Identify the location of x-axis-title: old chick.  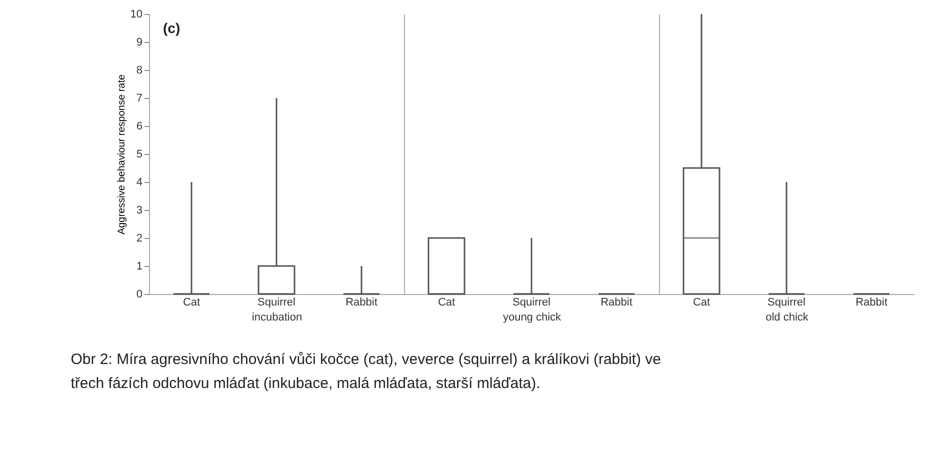
(787, 318).